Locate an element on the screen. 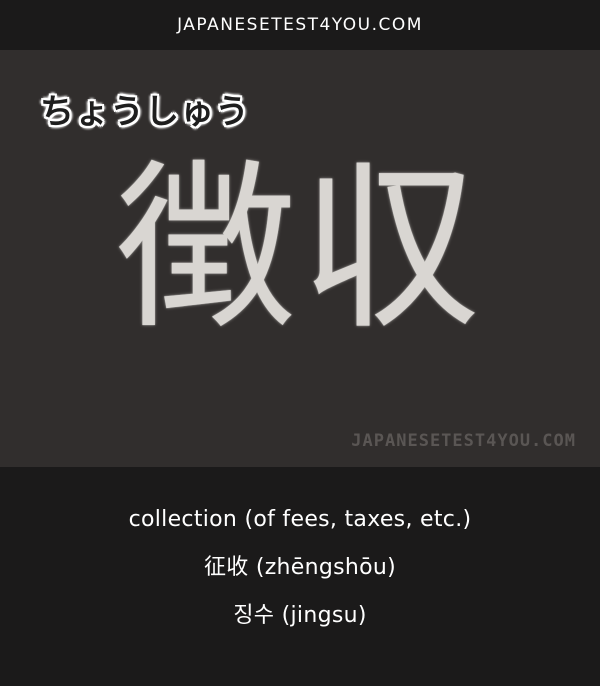  kana-reading: ちょうしゅう is located at coordinates (145, 112).